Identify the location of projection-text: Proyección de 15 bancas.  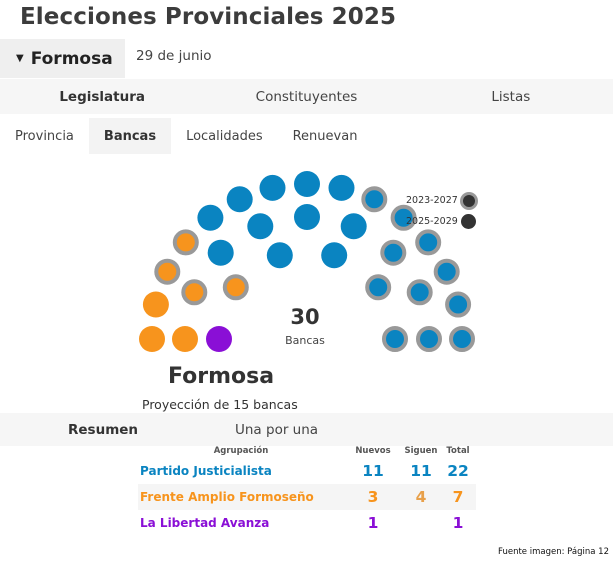
(220, 404).